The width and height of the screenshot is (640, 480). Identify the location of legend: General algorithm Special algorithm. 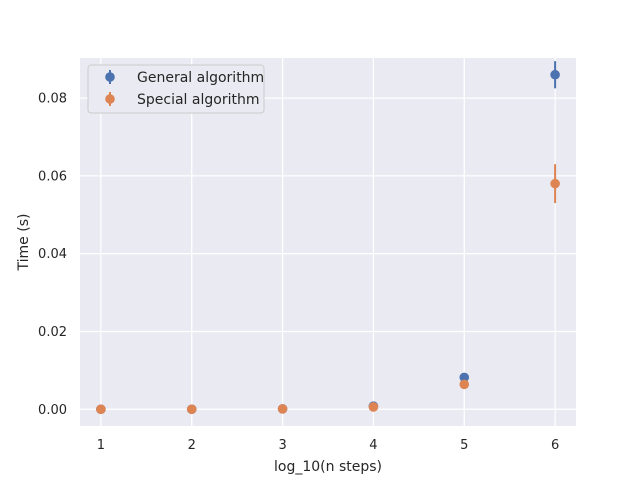
(176, 89).